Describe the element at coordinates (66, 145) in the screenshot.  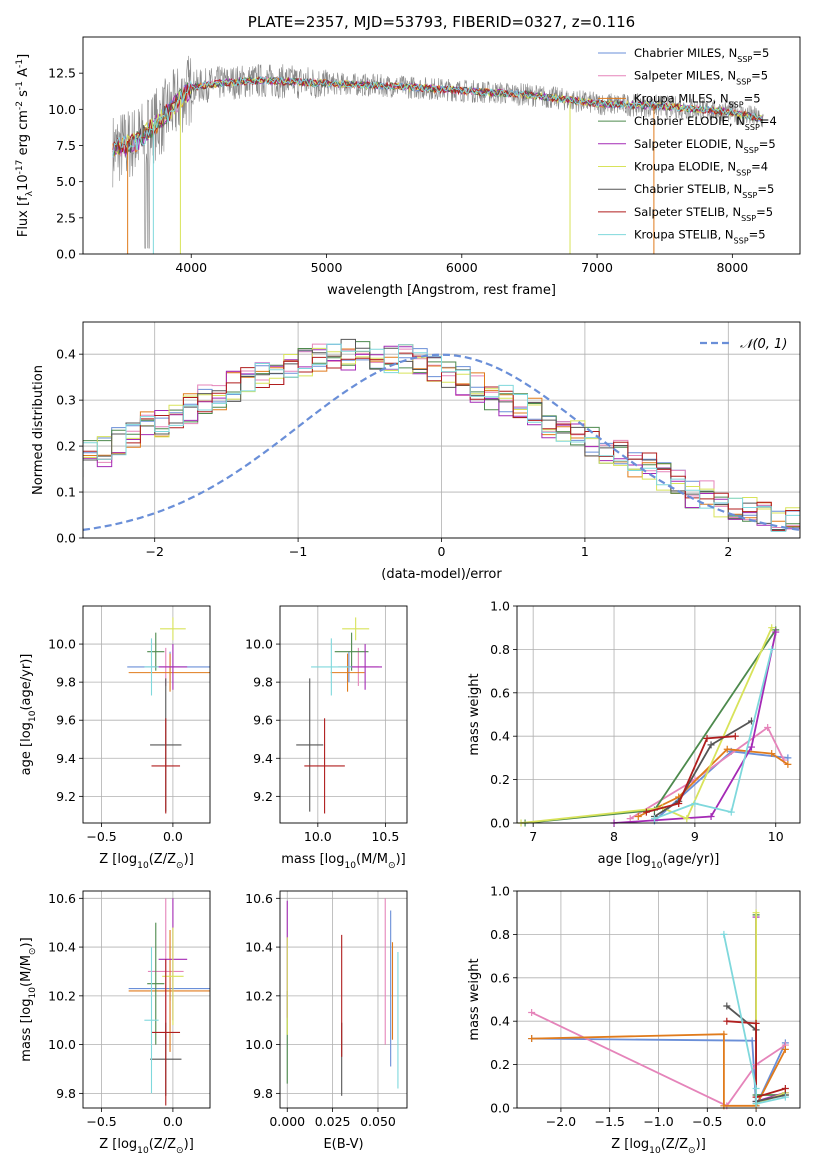
I see `y-tick-label: 7.5` at that location.